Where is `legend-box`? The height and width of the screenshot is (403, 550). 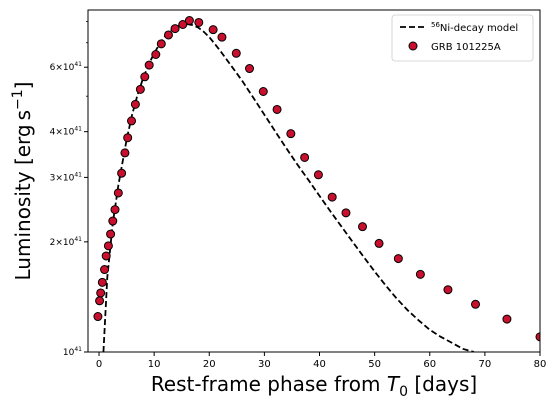
legend-box is located at coordinates (462, 38).